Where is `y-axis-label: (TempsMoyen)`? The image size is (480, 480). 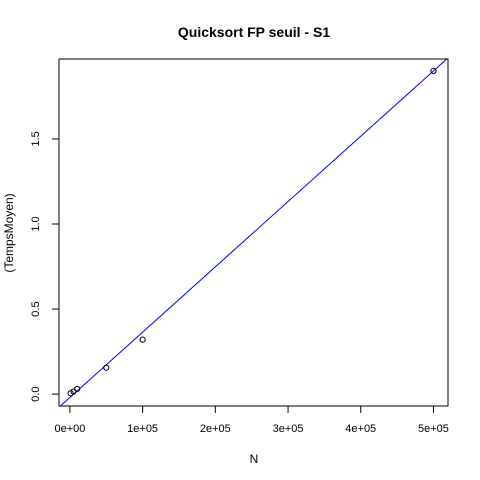
y-axis-label: (TempsMoyen) is located at coordinates (9, 232).